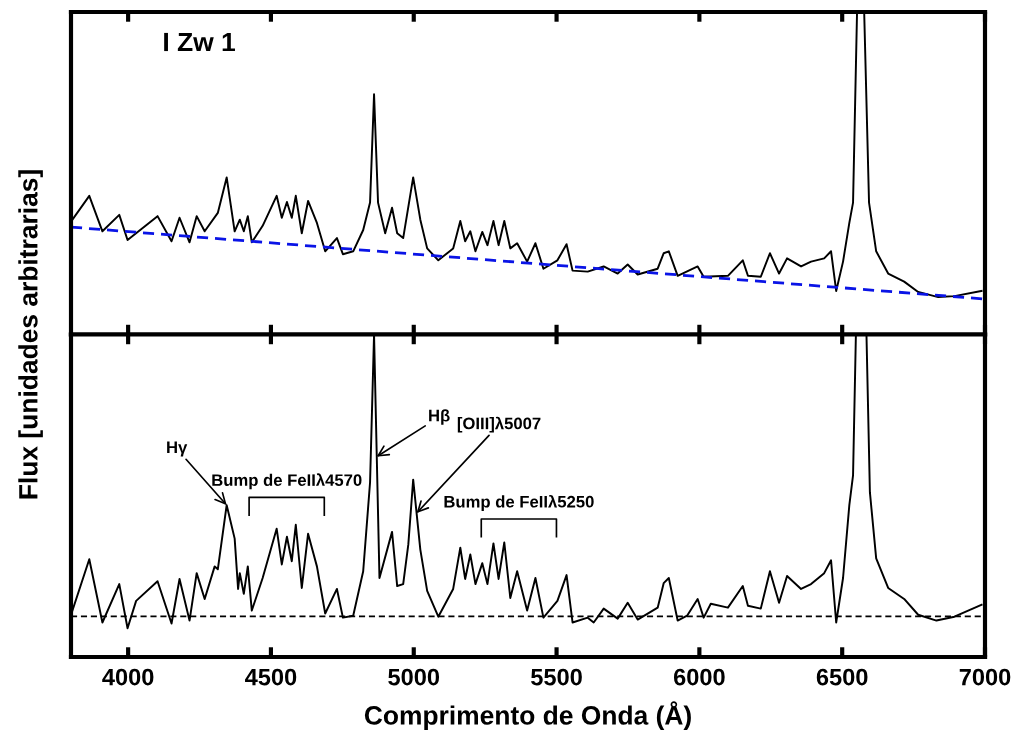 The image size is (1019, 744). Describe the element at coordinates (177, 449) in the screenshot. I see `annotation: Hγ` at that location.